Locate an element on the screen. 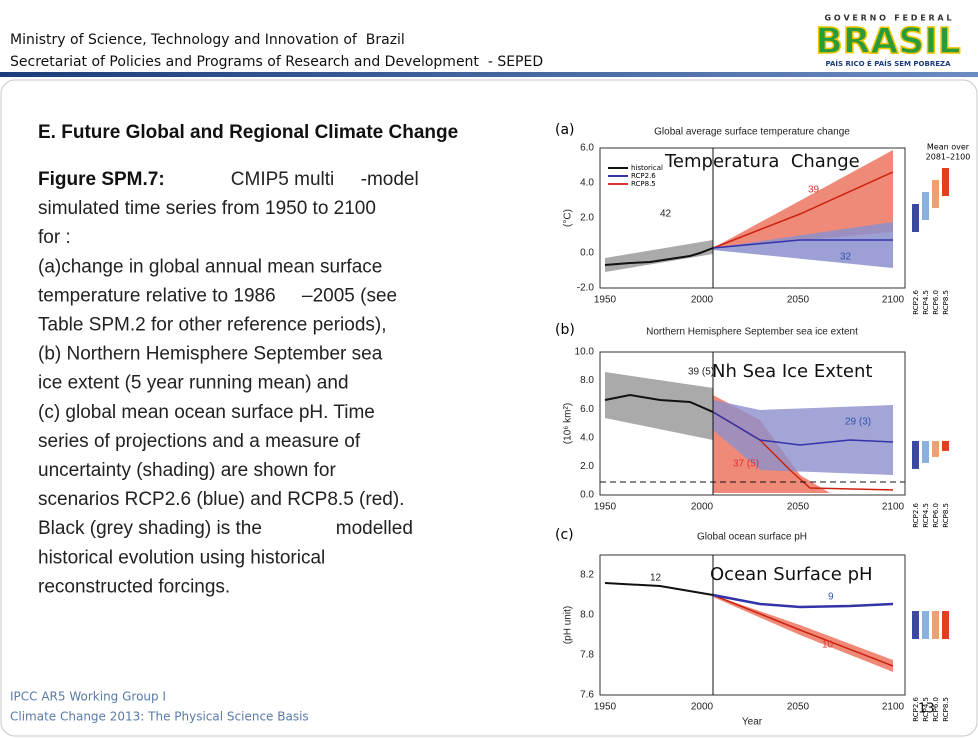 This screenshot has height=738, width=978. body-line: uncertainty (shading) are shown for is located at coordinates (187, 470).